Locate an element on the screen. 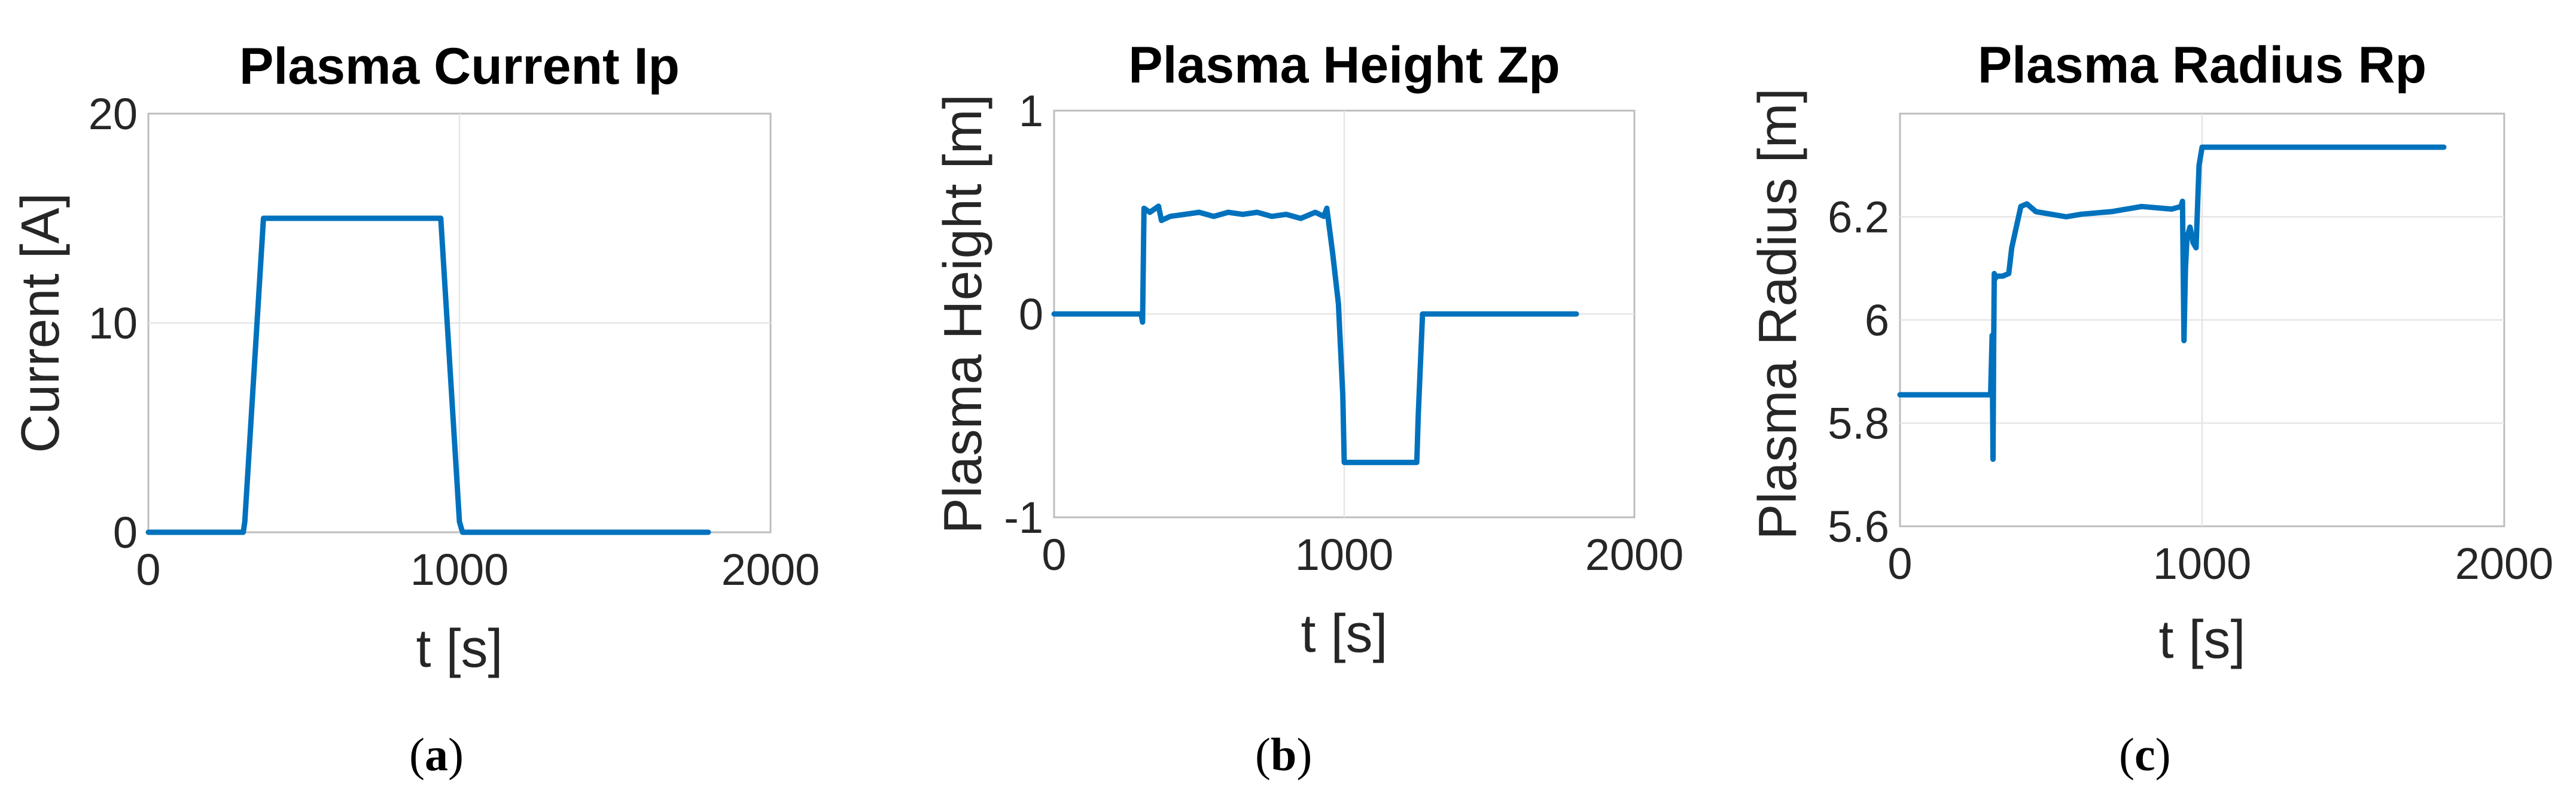  y-tick-label: 1 is located at coordinates (1031, 111).